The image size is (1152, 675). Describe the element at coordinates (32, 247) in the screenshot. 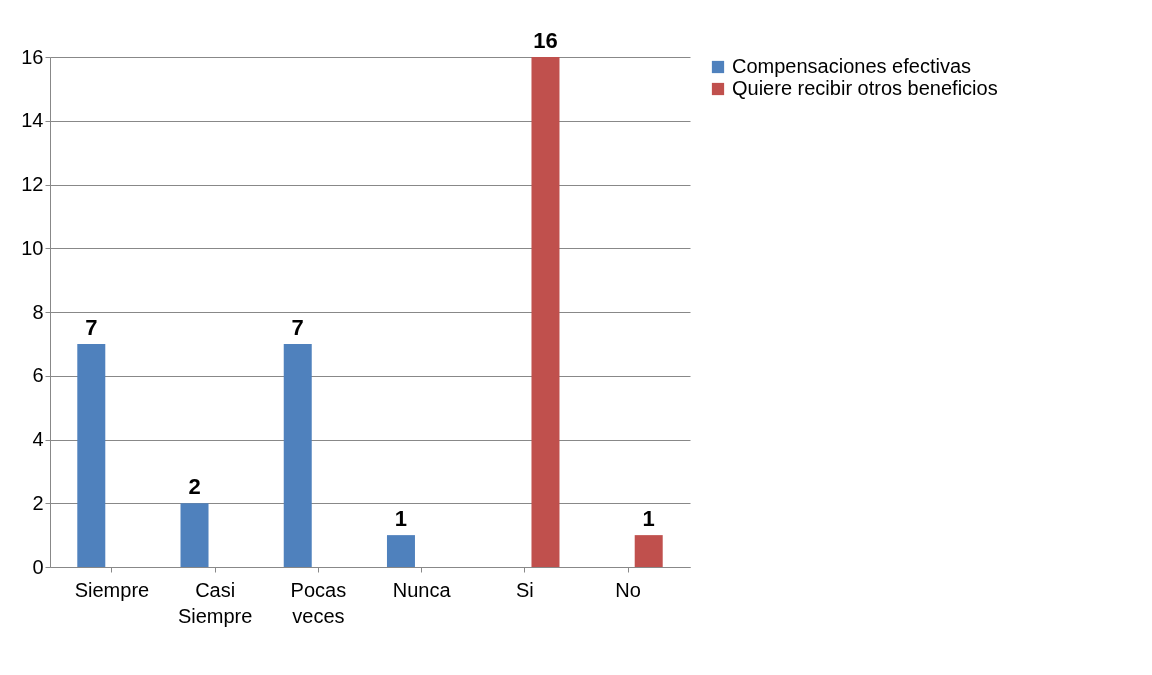

I see `y-tick-label: 10` at that location.